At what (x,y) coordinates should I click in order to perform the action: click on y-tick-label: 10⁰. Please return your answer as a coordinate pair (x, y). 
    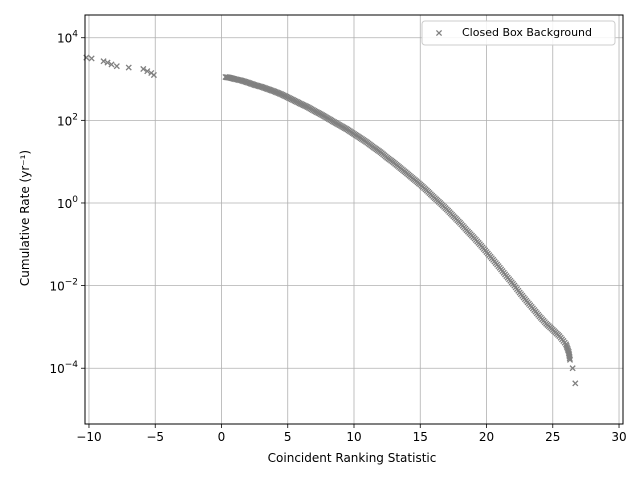
    Looking at the image, I should click on (67, 203).